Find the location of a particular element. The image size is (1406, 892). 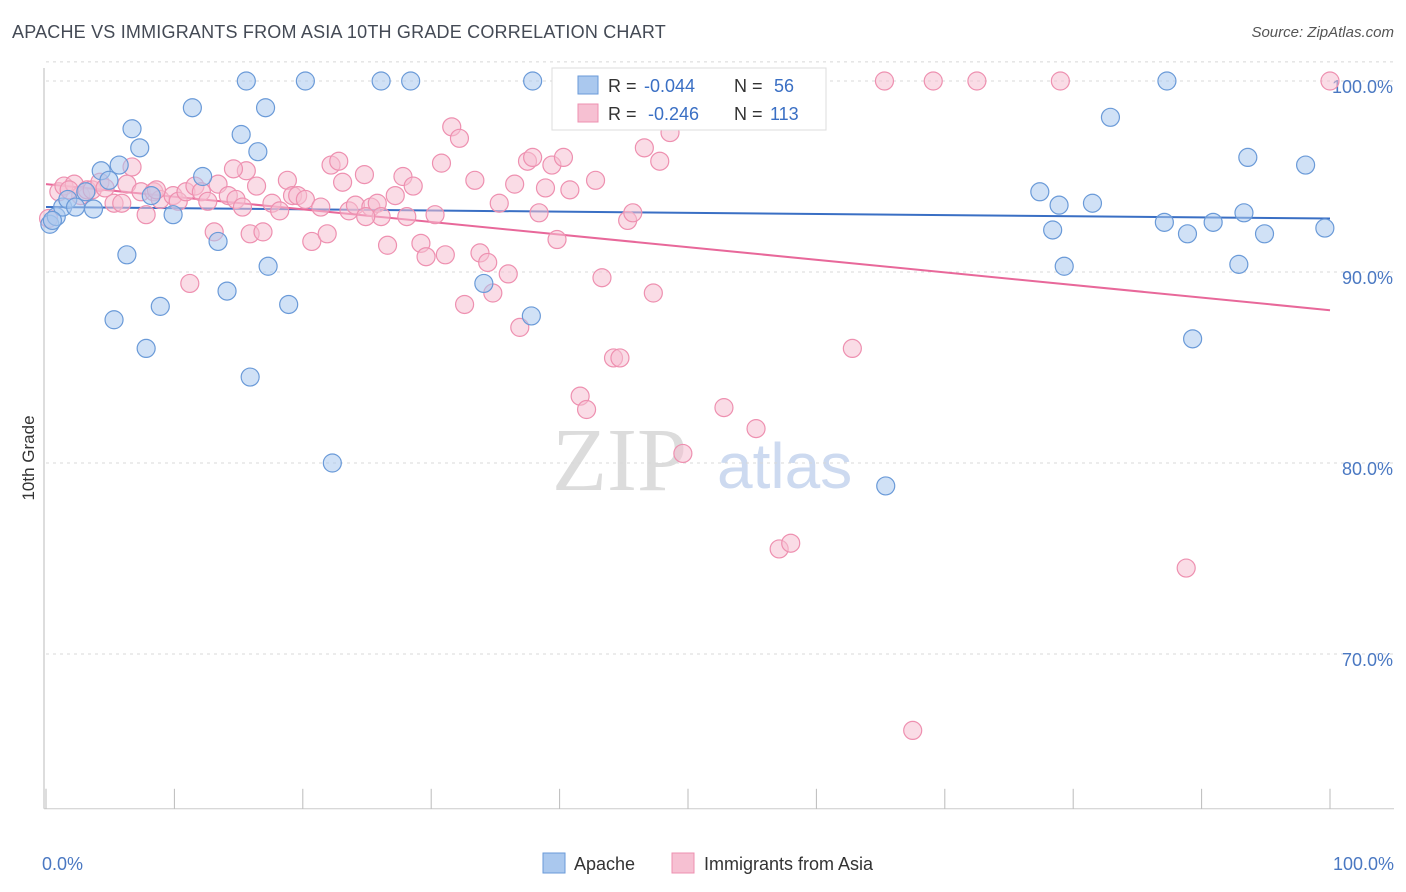

trend-lines is located at coordinates (688, 247).